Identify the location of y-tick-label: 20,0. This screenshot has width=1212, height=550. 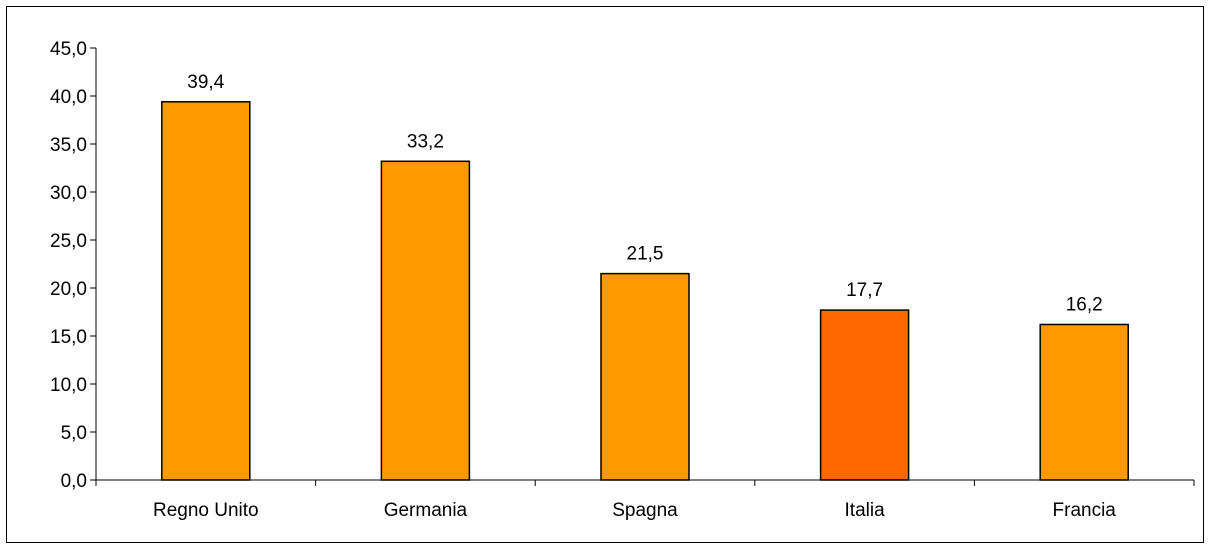
(68, 289).